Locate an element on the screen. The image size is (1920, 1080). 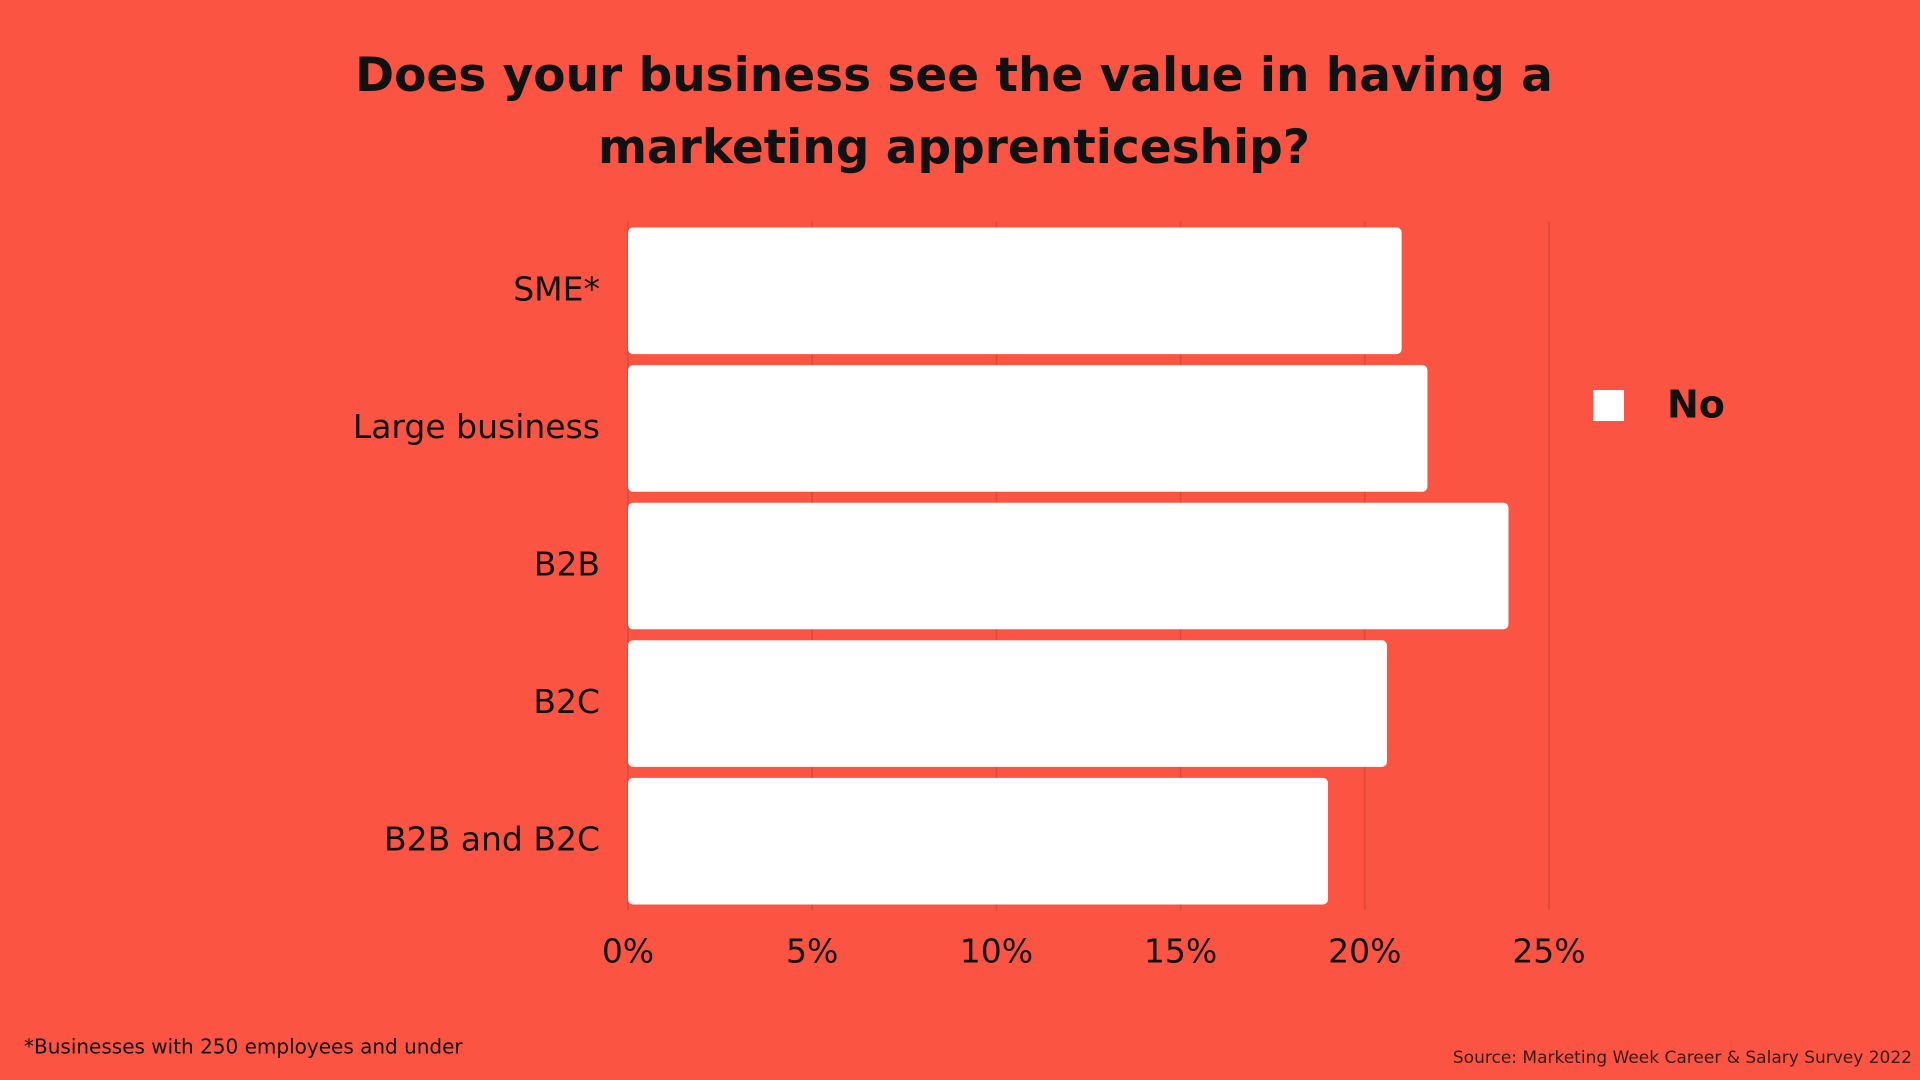
footnote: *Businesses with 250 employees and under is located at coordinates (243, 1047).